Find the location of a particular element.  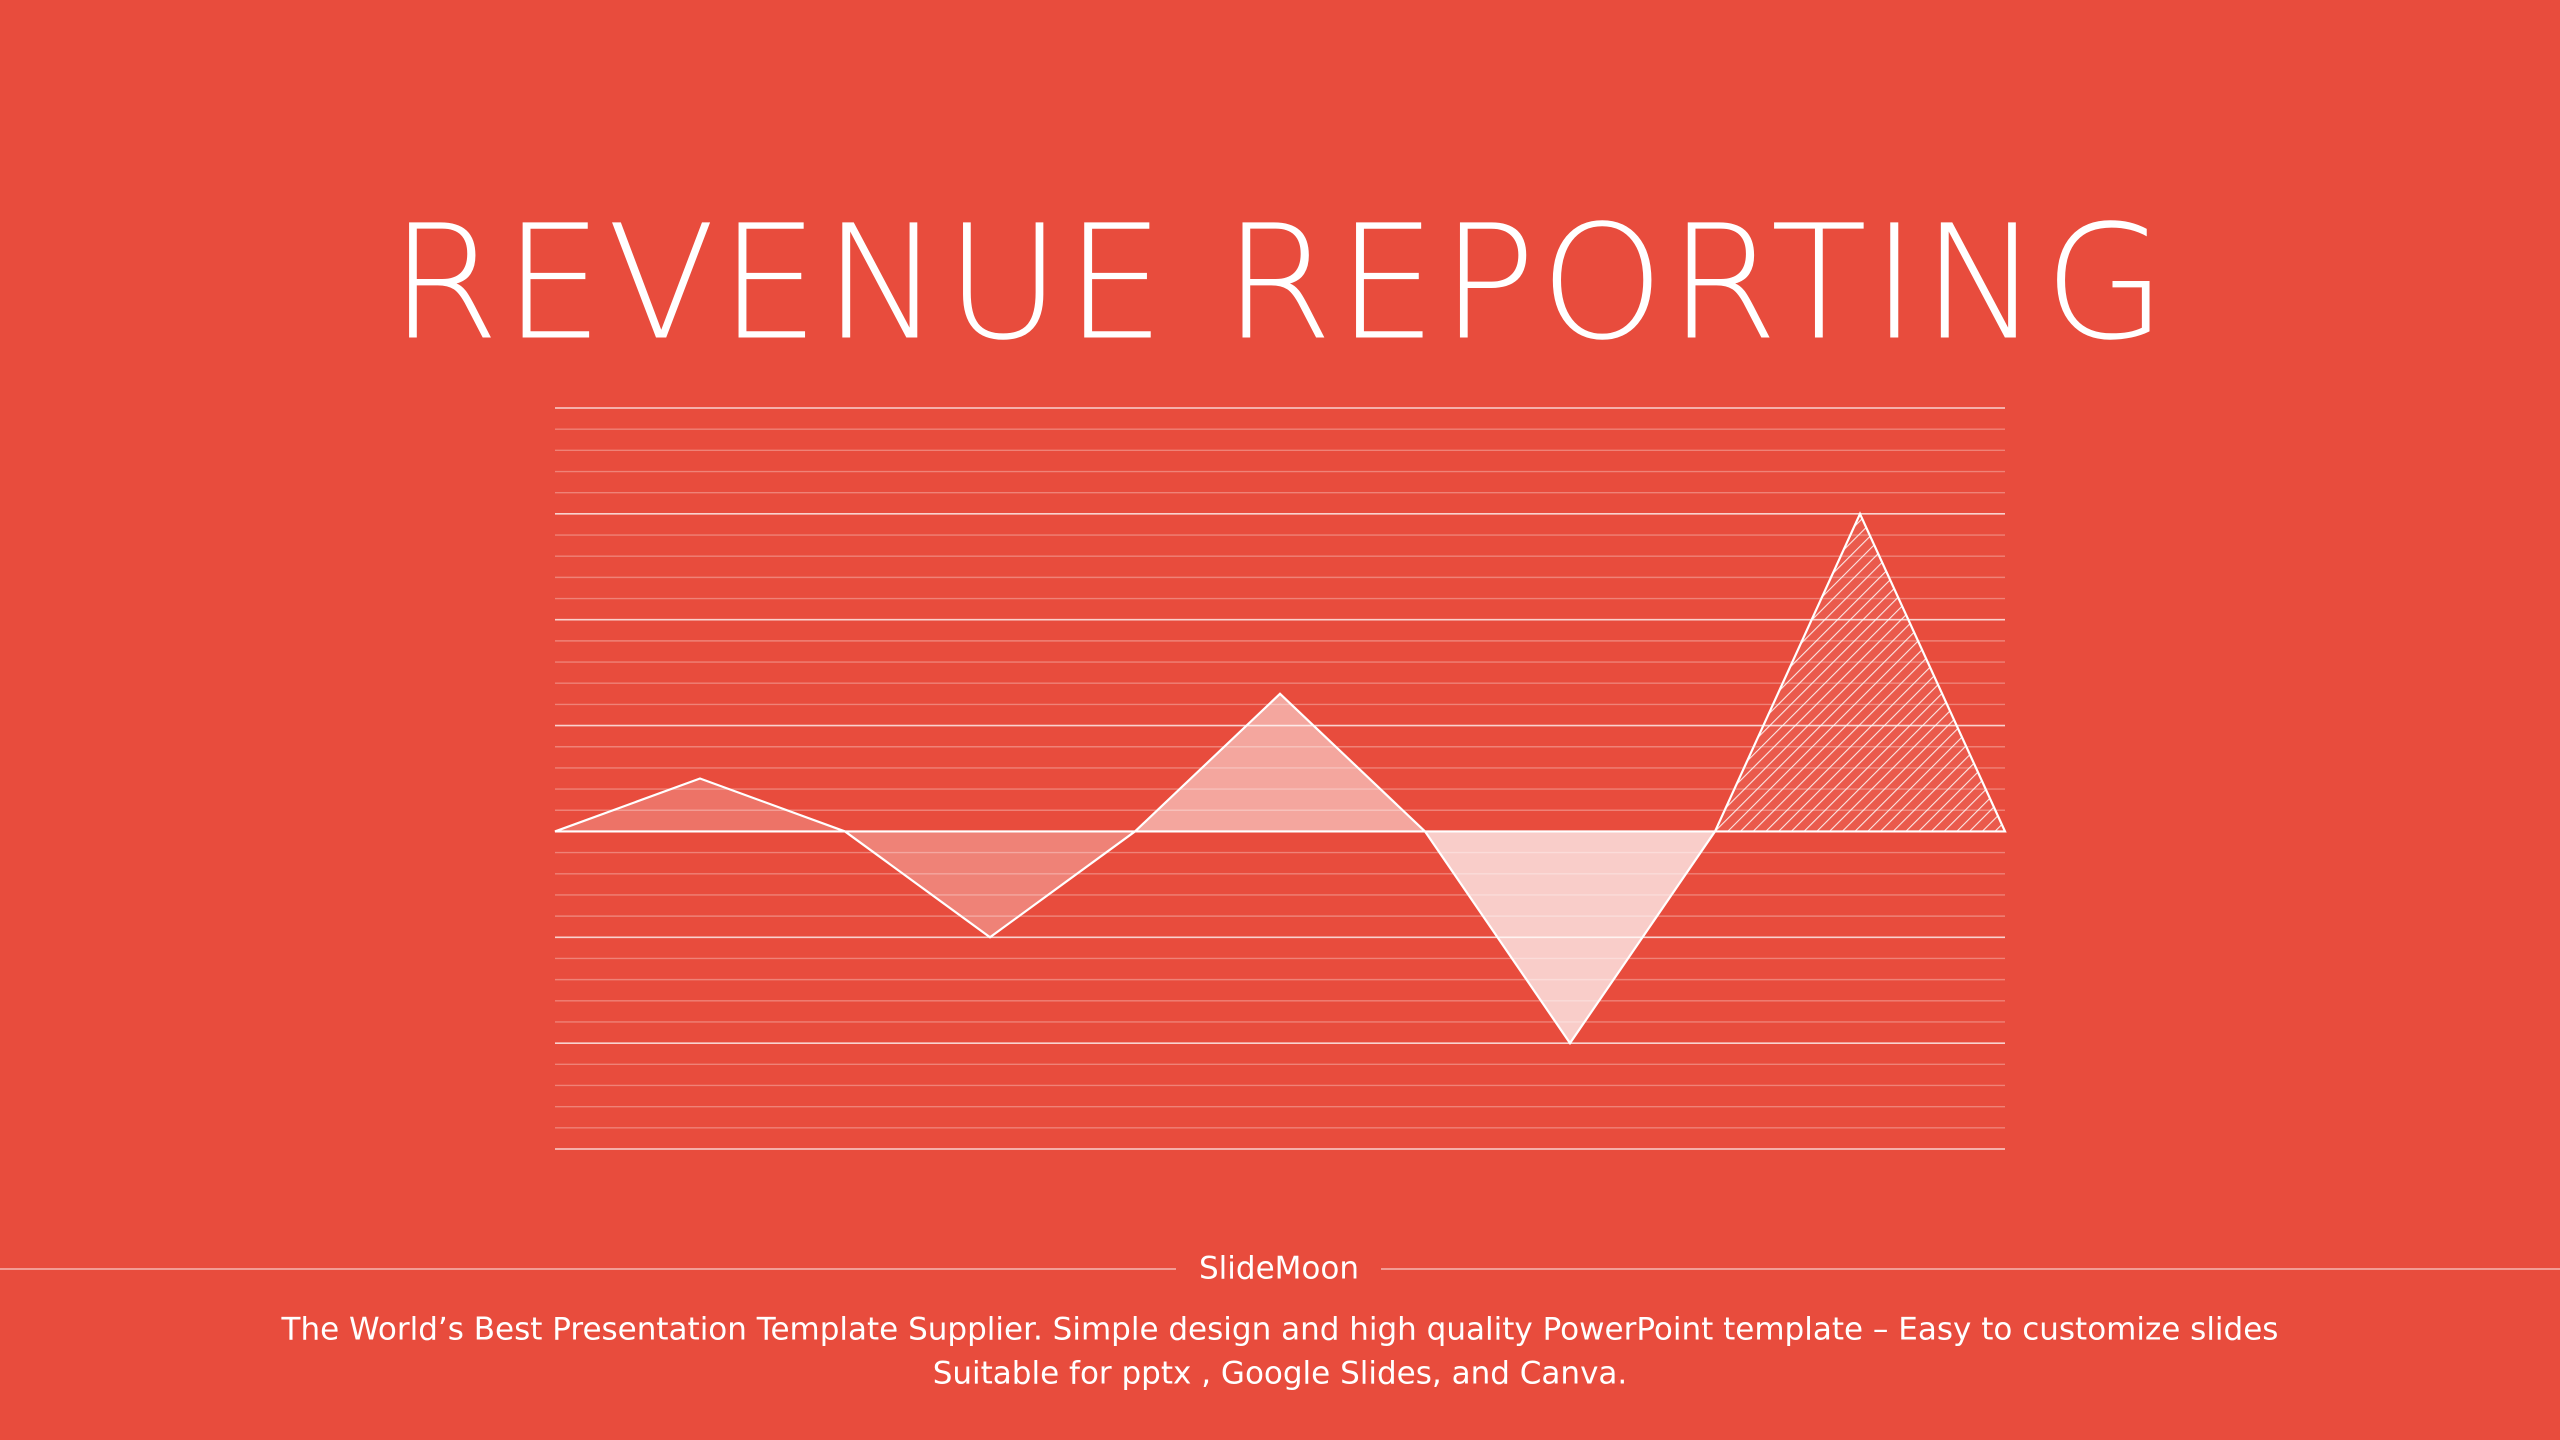

chart-title: REVENUE REPORTING is located at coordinates (1280, 284).